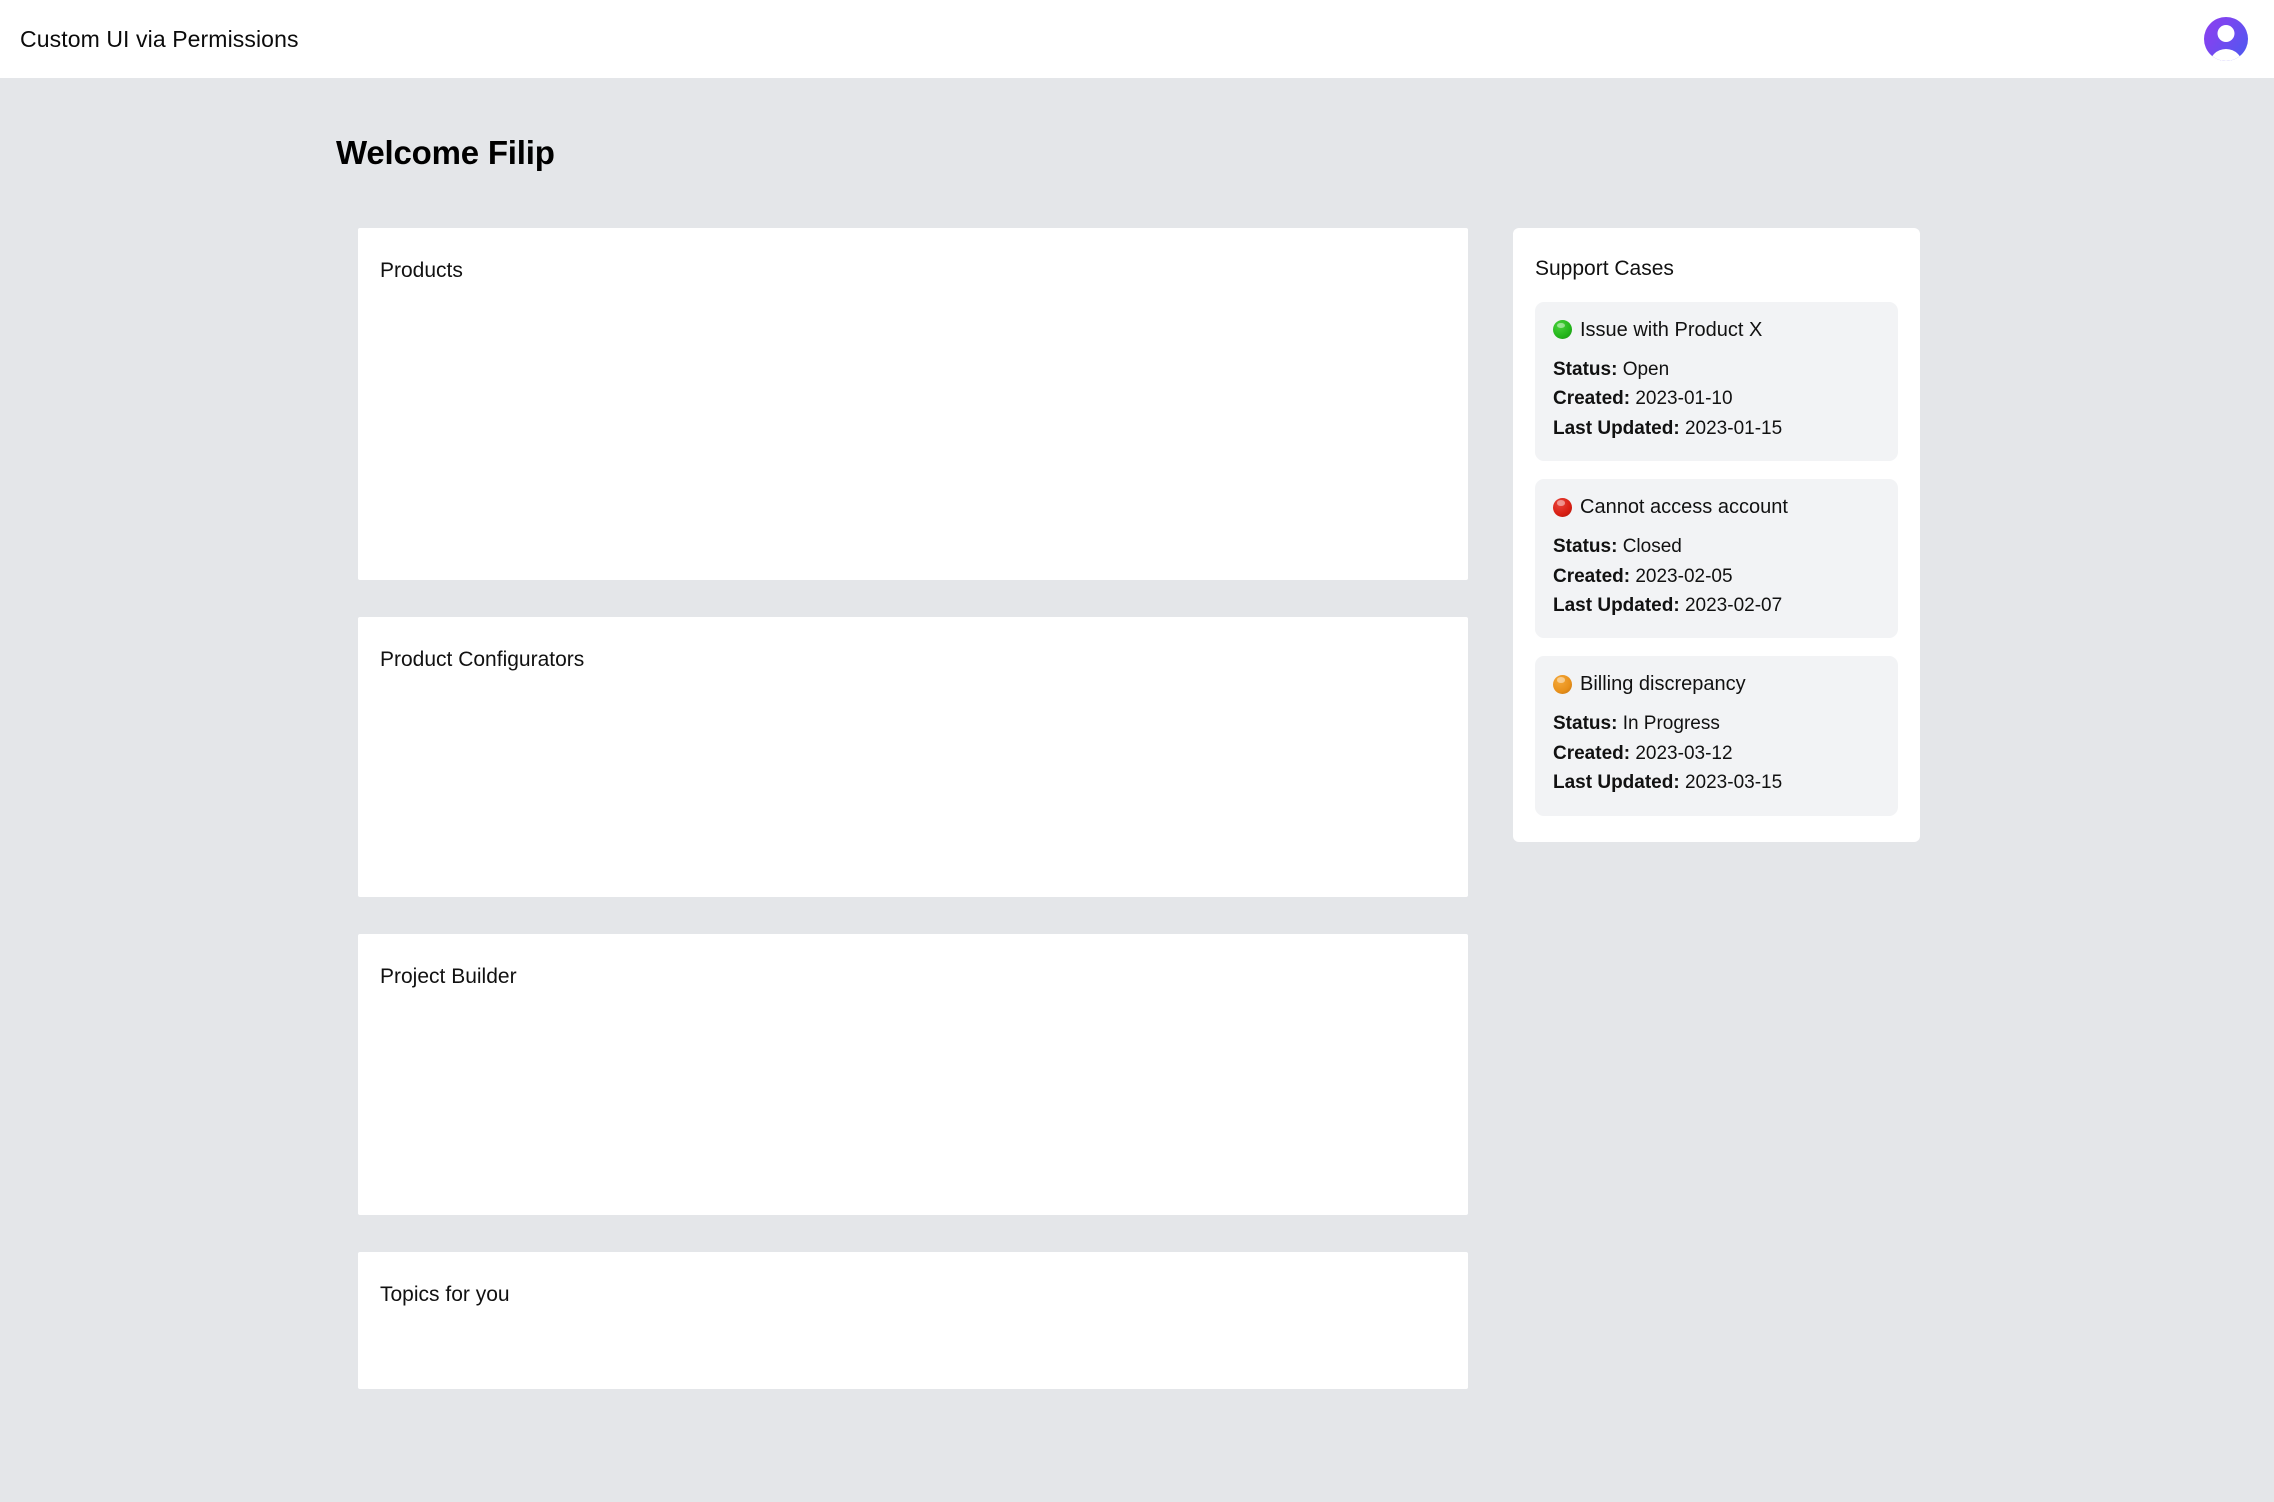 The width and height of the screenshot is (2274, 1502). What do you see at coordinates (1646, 369) in the screenshot?
I see `status-value: Open` at bounding box center [1646, 369].